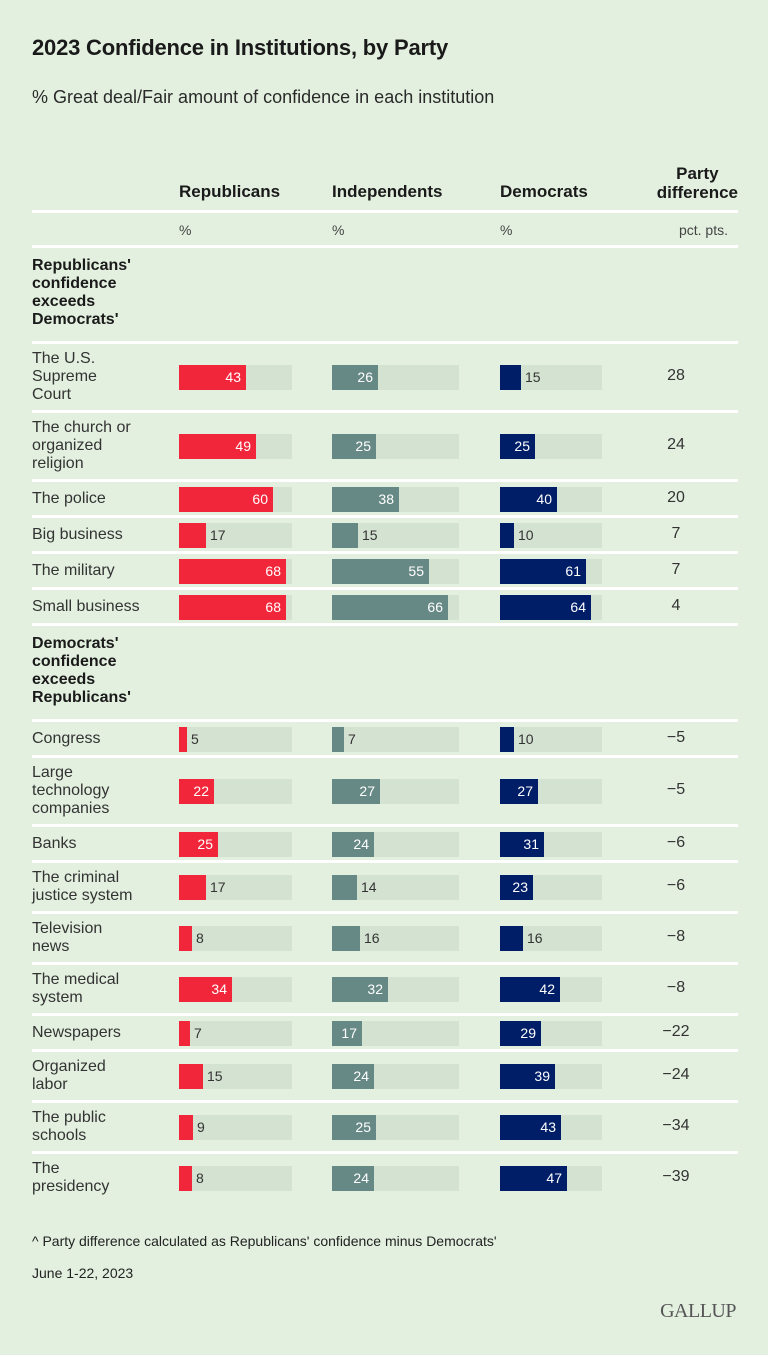  What do you see at coordinates (551, 377) in the screenshot?
I see `dem-bar-track: 15` at bounding box center [551, 377].